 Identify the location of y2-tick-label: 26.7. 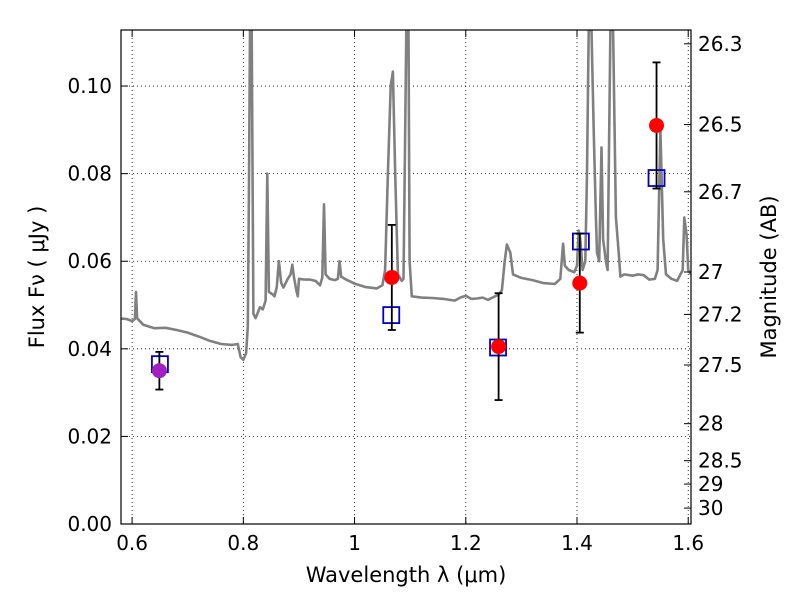
(720, 192).